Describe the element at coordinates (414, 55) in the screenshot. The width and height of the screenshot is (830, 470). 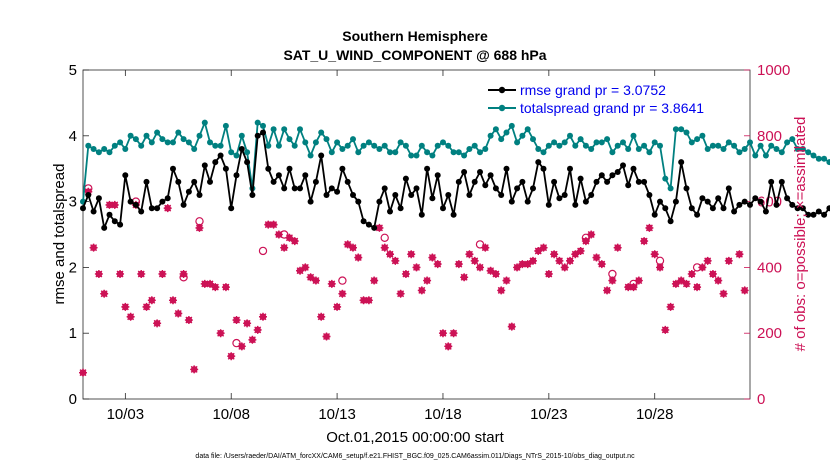
I see `chart-subtitle: SAT_U_WIND_COMPONENT @ 688 hPa` at that location.